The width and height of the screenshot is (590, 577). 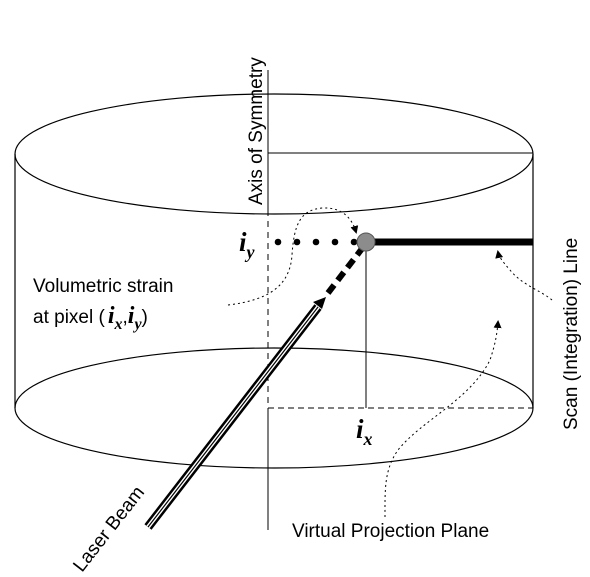 I want to click on pixel-close-paren: ), so click(x=145, y=317).